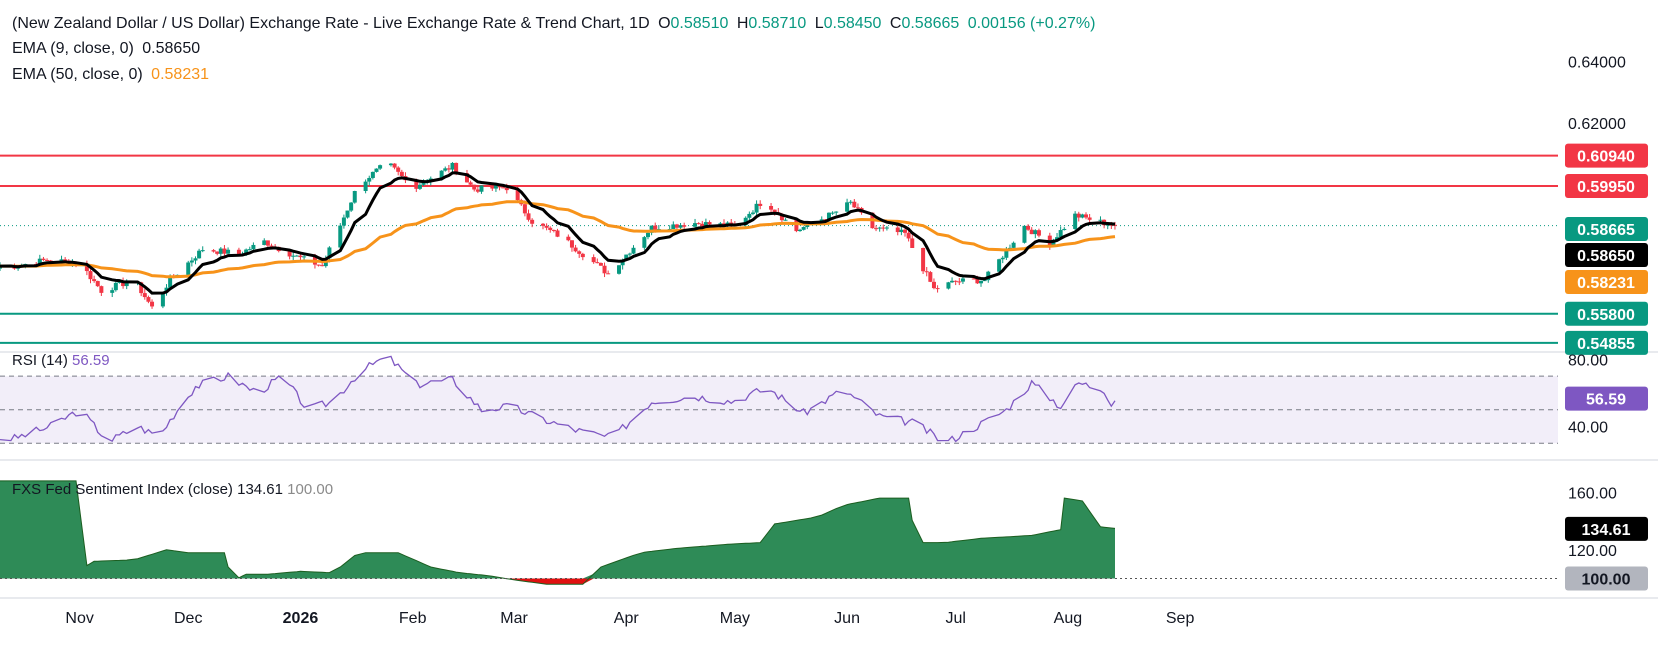 Image resolution: width=1658 pixels, height=647 pixels. I want to click on sentiment-line, so click(558, 532).